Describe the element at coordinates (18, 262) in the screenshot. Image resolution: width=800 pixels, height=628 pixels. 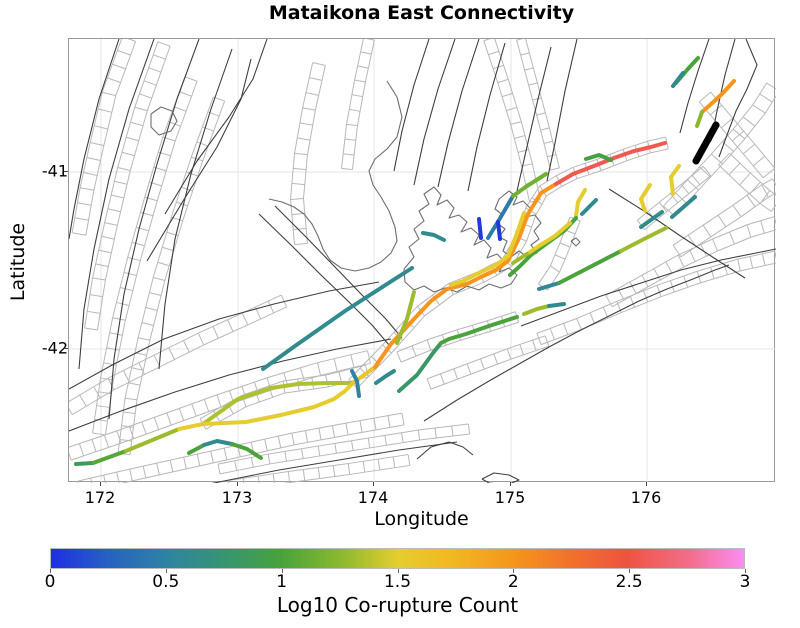
I see `y-axis-label: Latitude` at that location.